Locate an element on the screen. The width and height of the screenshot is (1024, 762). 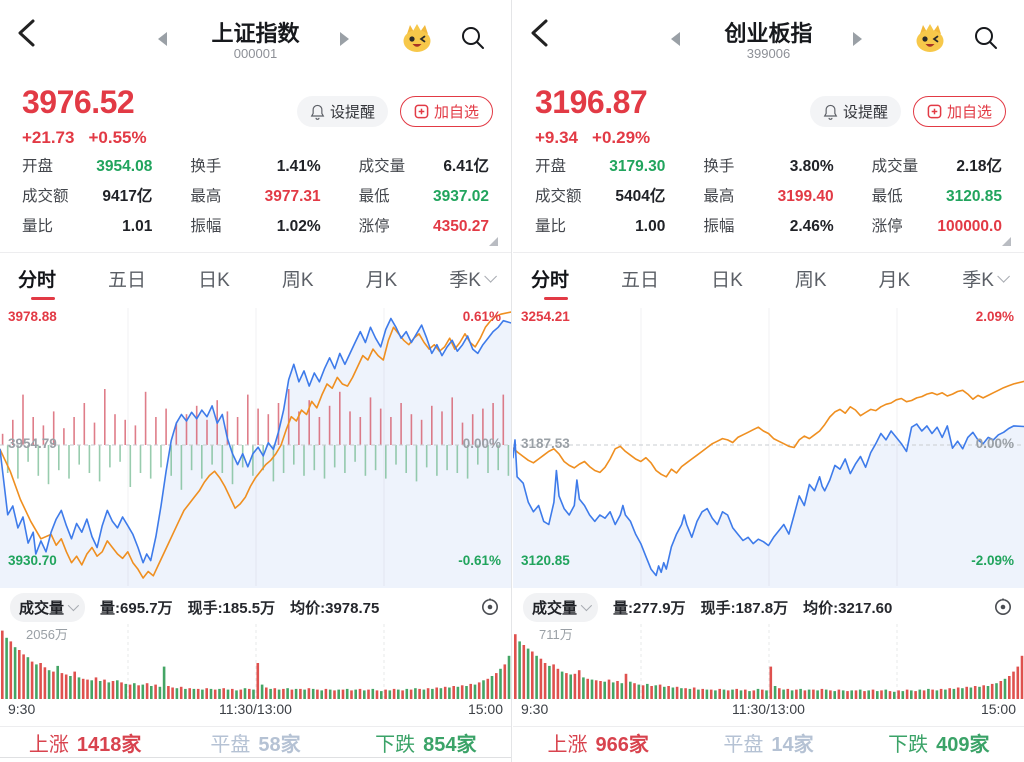
breadth-advancers: 上涨 1418家 is located at coordinates (85, 744).